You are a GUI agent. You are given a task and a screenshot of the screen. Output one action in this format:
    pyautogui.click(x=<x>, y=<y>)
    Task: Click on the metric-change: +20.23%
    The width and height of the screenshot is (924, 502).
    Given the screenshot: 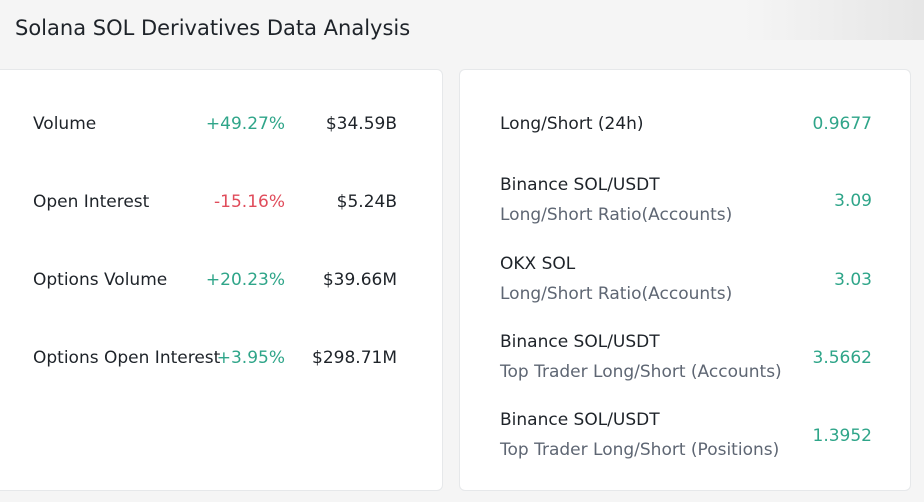 What is the action you would take?
    pyautogui.click(x=245, y=280)
    